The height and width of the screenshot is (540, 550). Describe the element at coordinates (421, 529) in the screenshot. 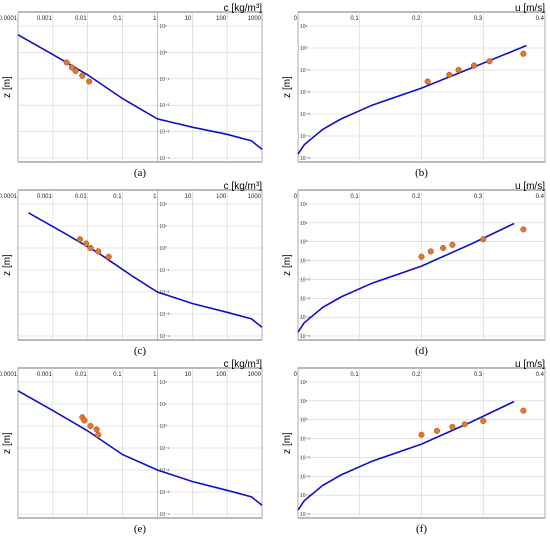

I see `panel-label: (f)` at that location.